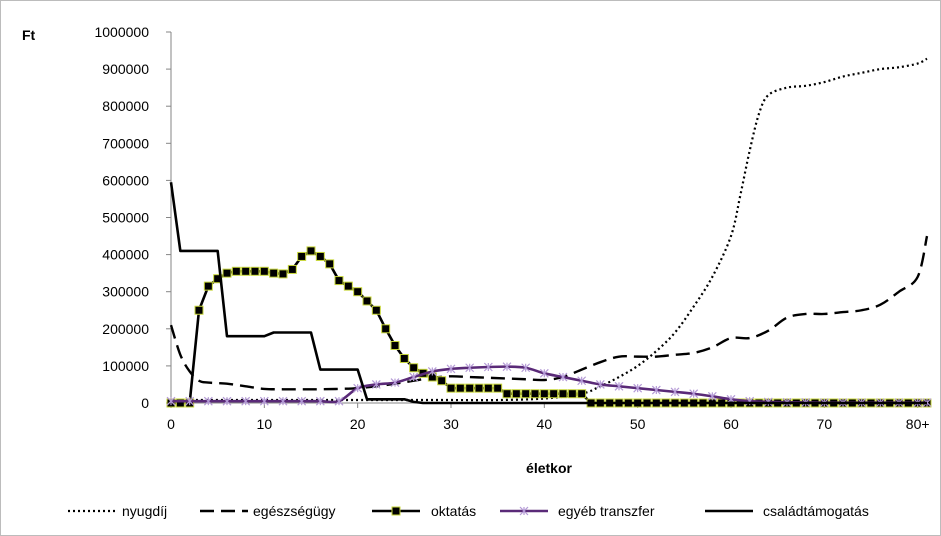 Image resolution: width=941 pixels, height=536 pixels. I want to click on y-tick-label: 0, so click(145, 403).